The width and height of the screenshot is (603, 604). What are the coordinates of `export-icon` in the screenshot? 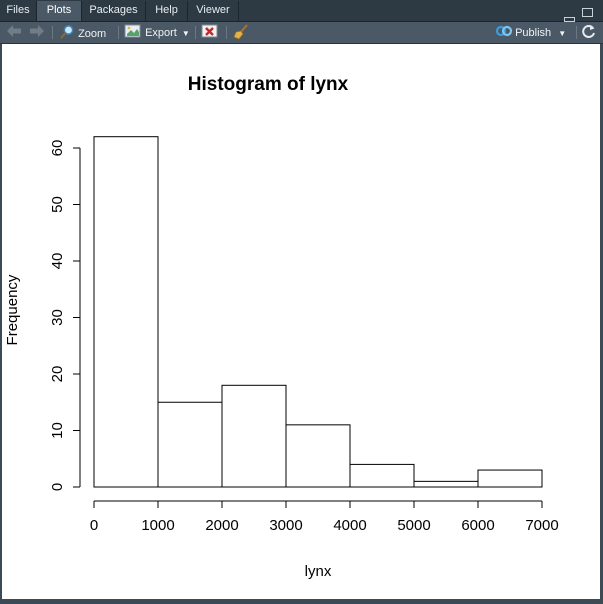 It's located at (132, 31).